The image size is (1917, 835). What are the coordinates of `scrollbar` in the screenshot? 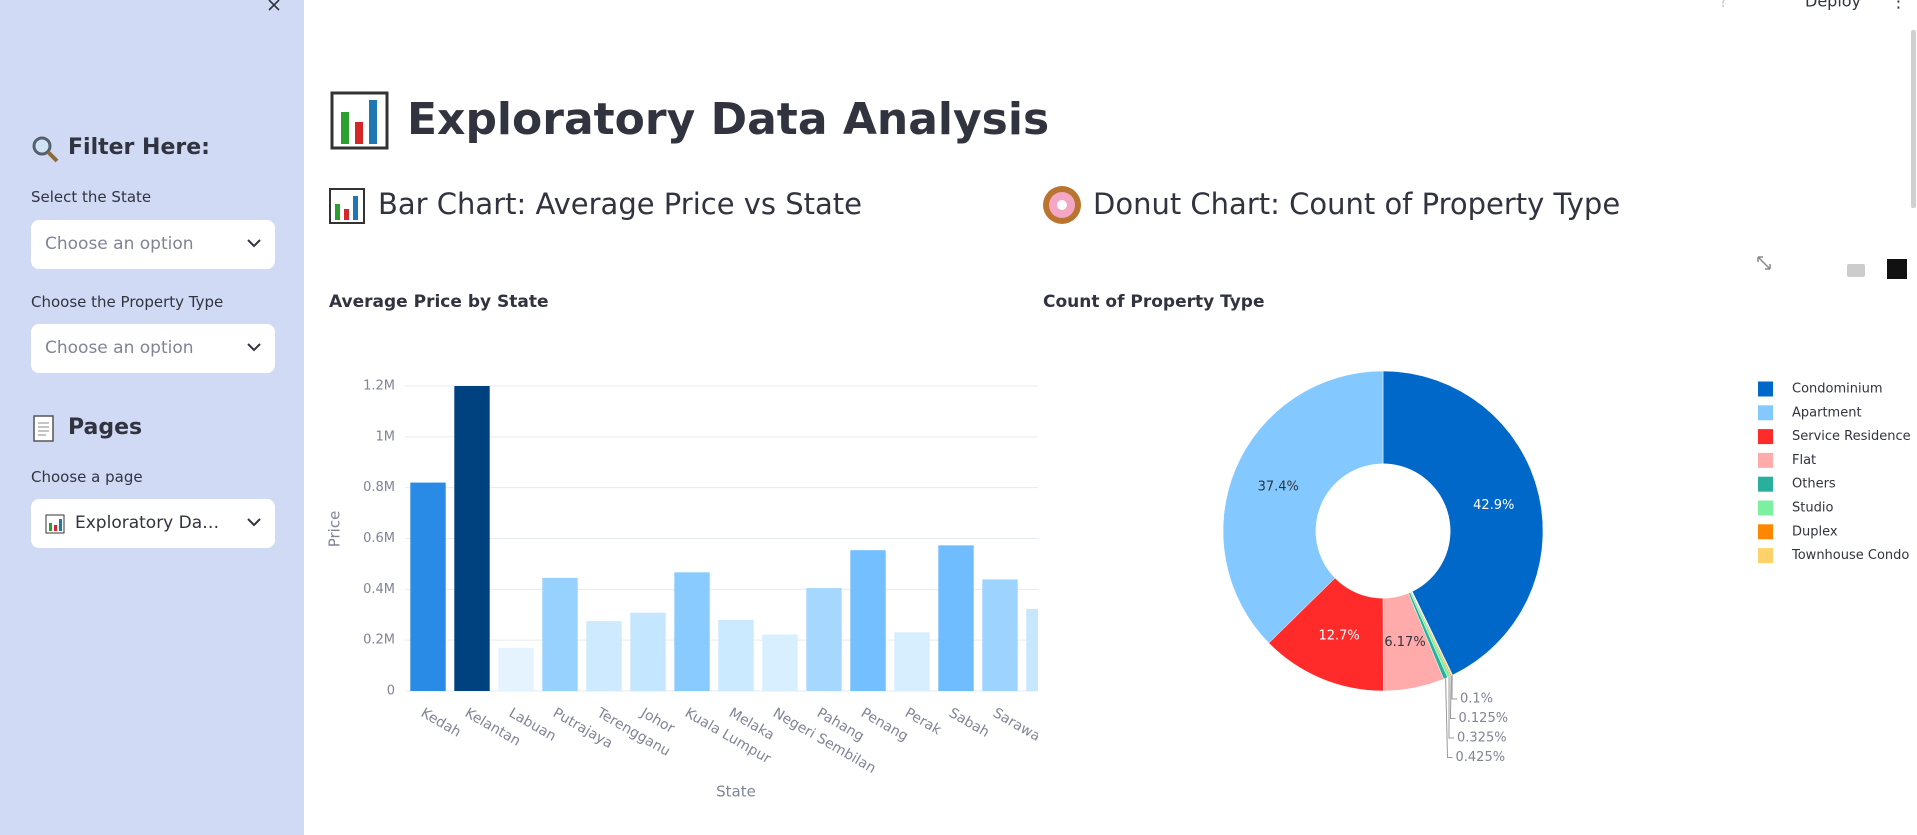 It's located at (1913, 119).